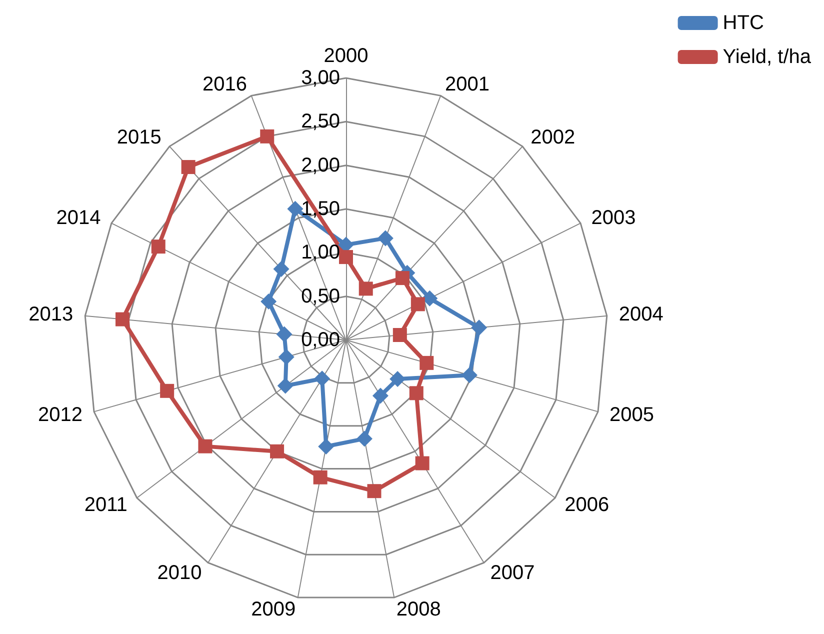 The image size is (824, 634). What do you see at coordinates (60, 415) in the screenshot?
I see `spoke-label: 2012` at bounding box center [60, 415].